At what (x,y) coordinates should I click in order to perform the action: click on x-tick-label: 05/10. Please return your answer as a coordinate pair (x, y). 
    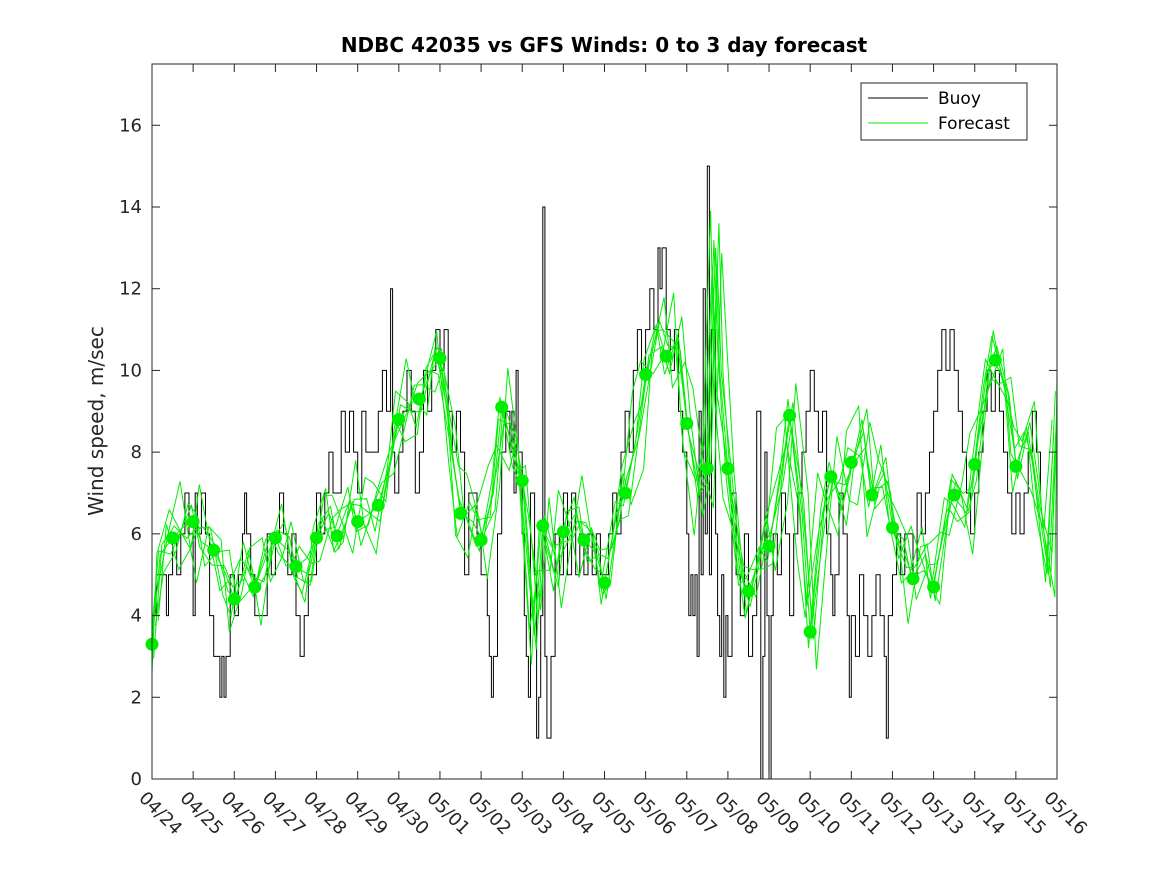
    Looking at the image, I should click on (819, 814).